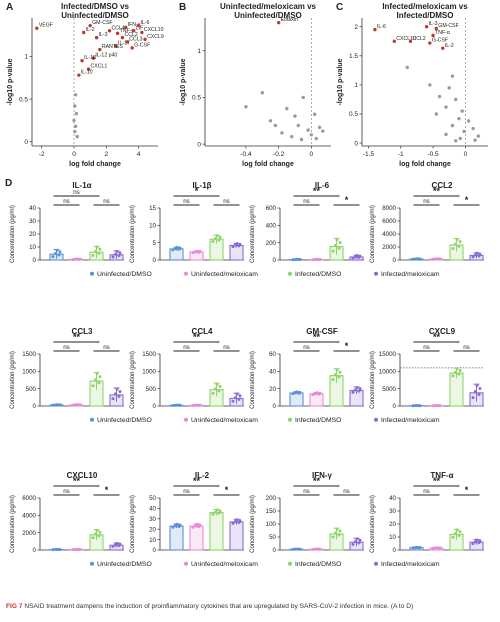 The width and height of the screenshot is (500, 622). Describe the element at coordinates (151, 389) in the screenshot. I see `y-tick-label: 500` at that location.